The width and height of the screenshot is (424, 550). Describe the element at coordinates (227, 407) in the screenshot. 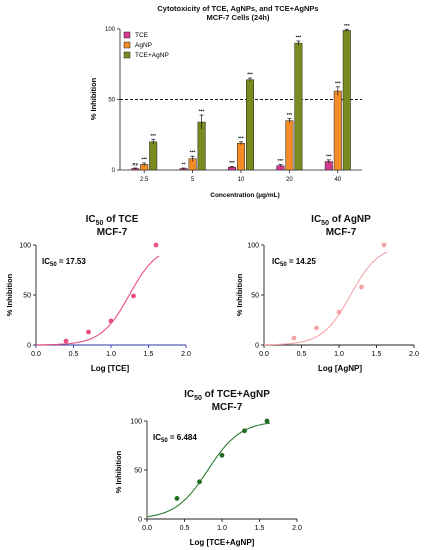

I see `ic50-combo-subtitle: MCF-7` at that location.